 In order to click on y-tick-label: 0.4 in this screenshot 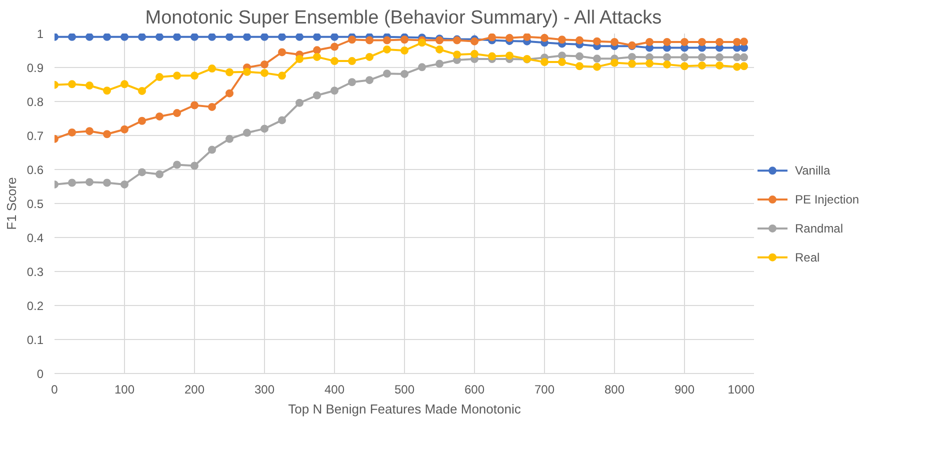, I will do `click(35, 238)`.